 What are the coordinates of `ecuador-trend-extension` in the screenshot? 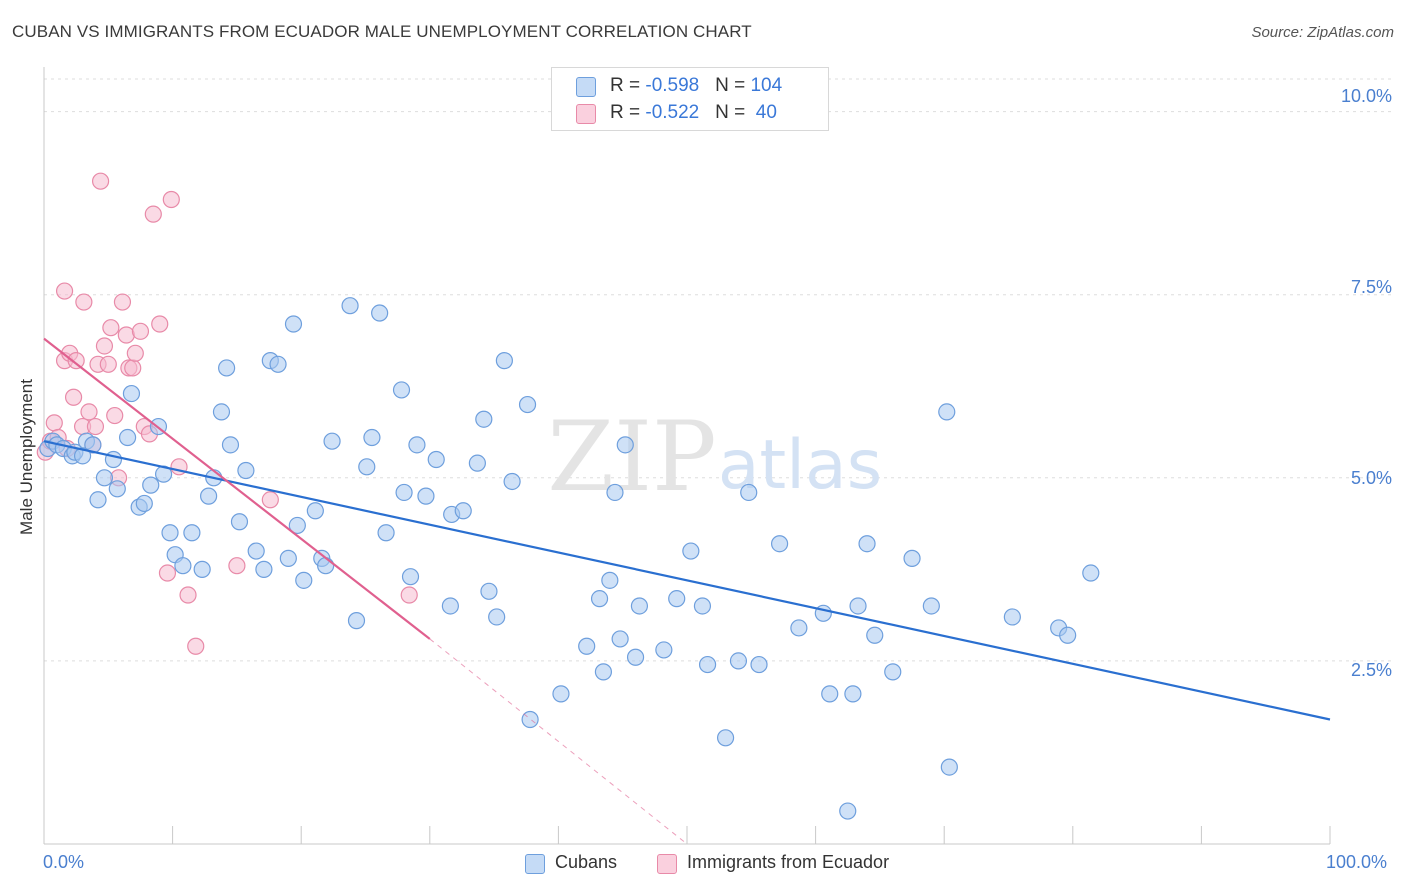 It's located at (558, 741).